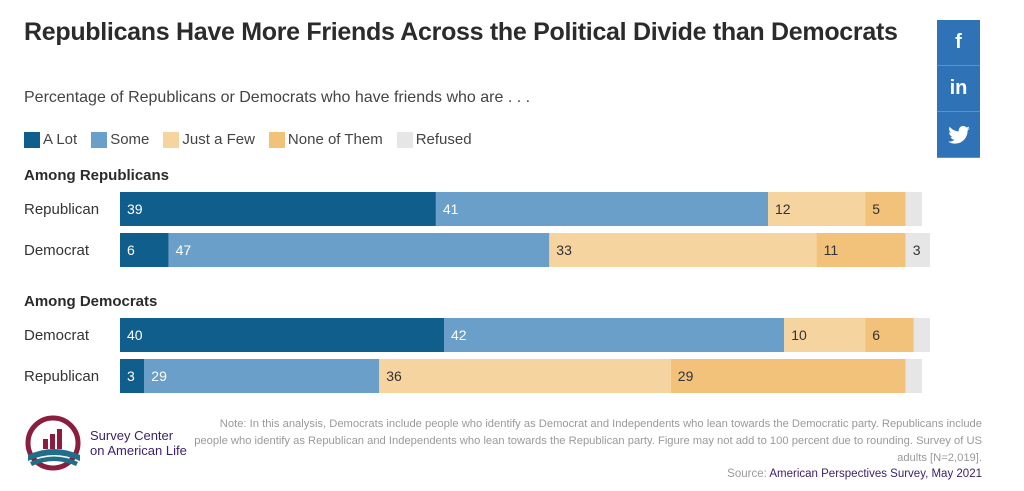 Image resolution: width=1024 pixels, height=491 pixels. I want to click on group-label: Among Democrats, so click(90, 301).